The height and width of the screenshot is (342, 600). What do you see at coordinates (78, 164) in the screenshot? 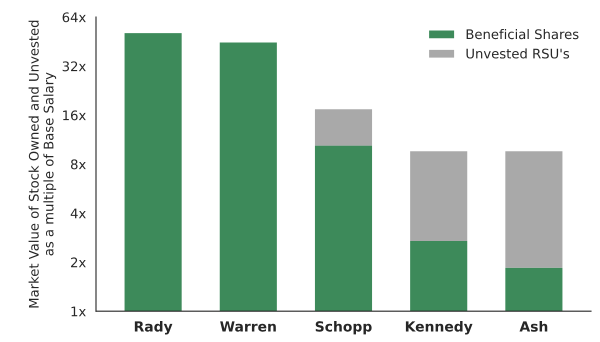
I see `y-tick-label: 8x` at bounding box center [78, 164].